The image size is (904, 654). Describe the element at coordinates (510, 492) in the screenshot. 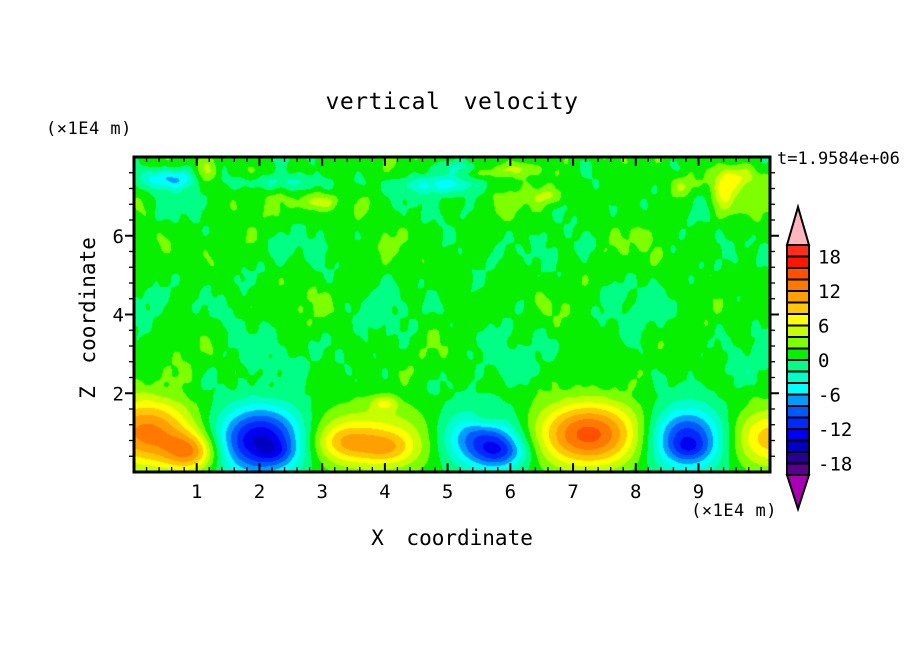

I see `x-tick-label: 6` at that location.